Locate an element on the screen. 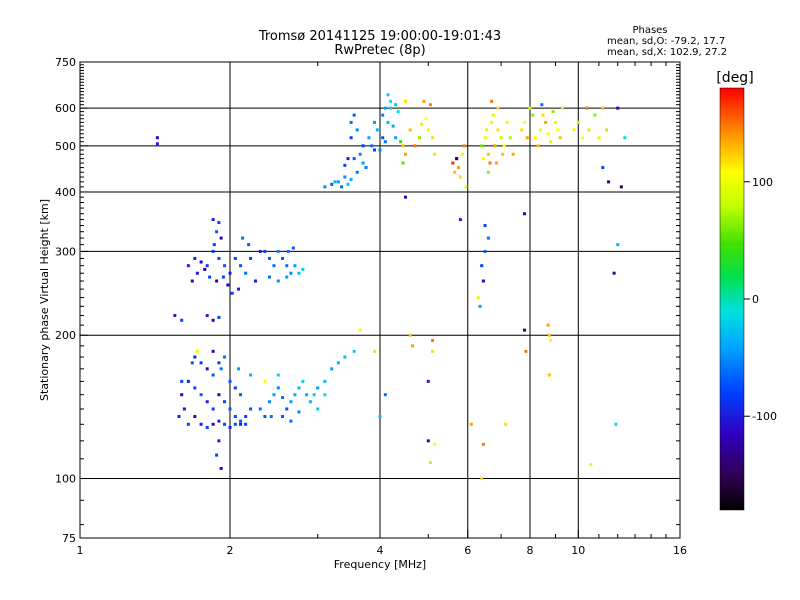 Image resolution: width=800 pixels, height=600 pixels. x-tick-label: 2 is located at coordinates (230, 550).